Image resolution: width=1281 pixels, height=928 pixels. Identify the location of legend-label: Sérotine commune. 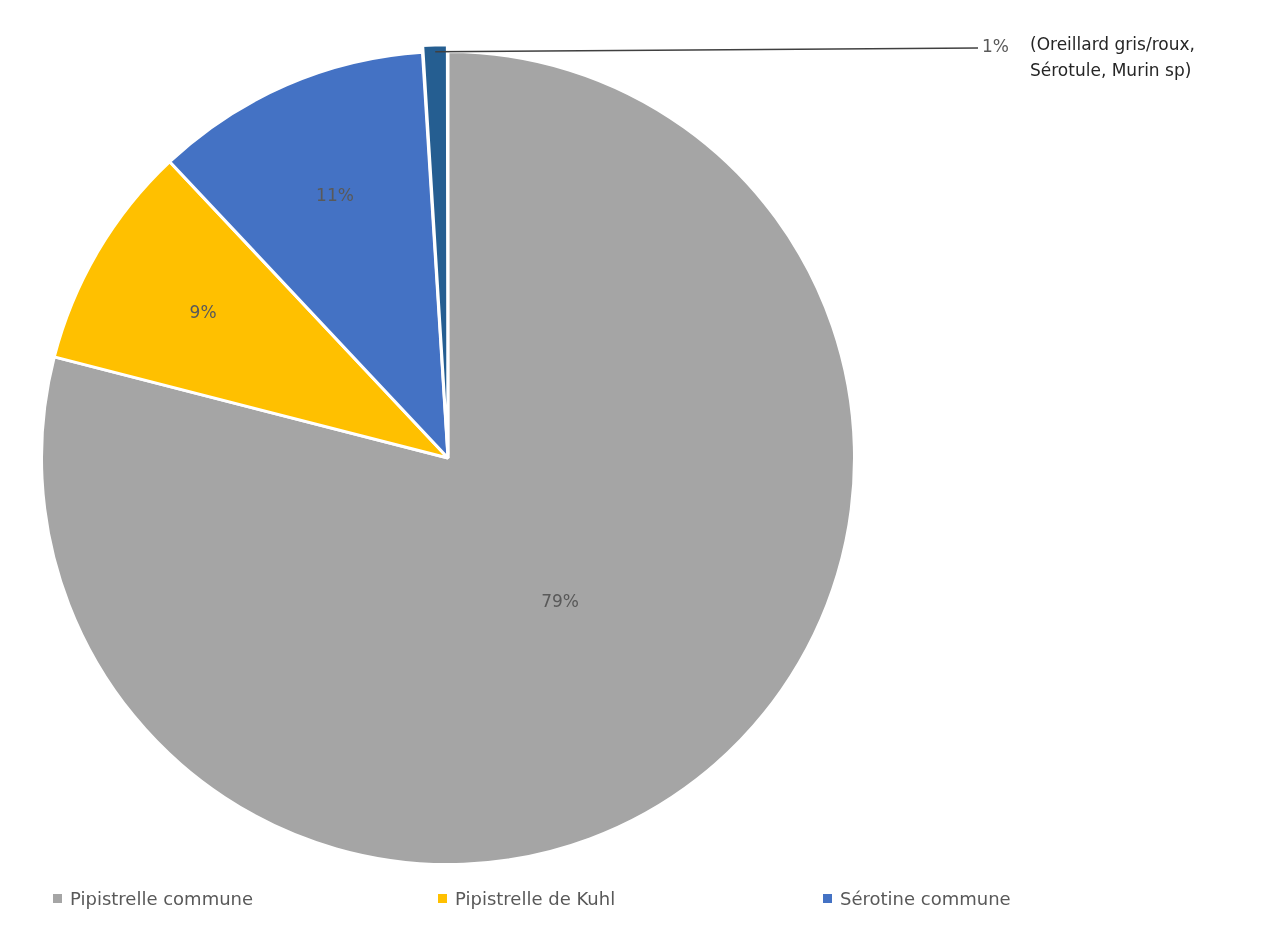
(925, 898).